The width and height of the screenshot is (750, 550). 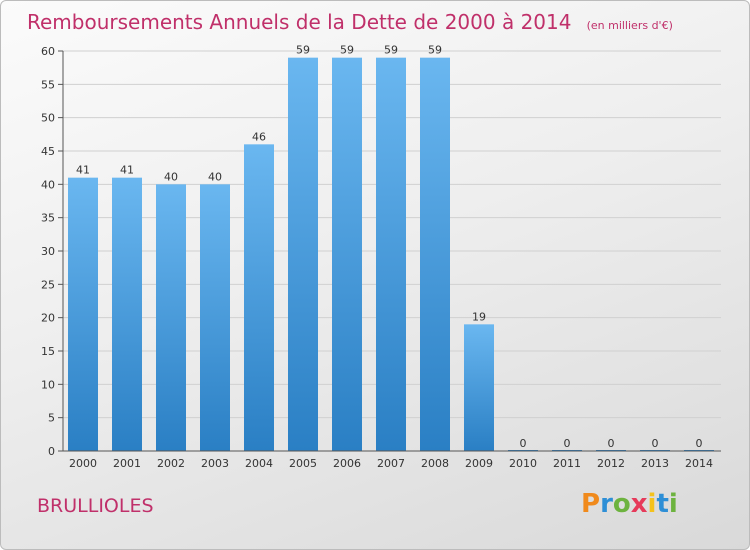 I want to click on x-tick-label: 2007, so click(x=391, y=463).